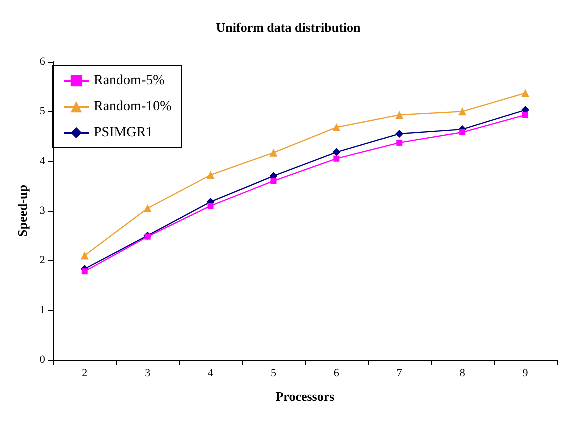  What do you see at coordinates (43, 310) in the screenshot?
I see `y-tick-label: 1` at bounding box center [43, 310].